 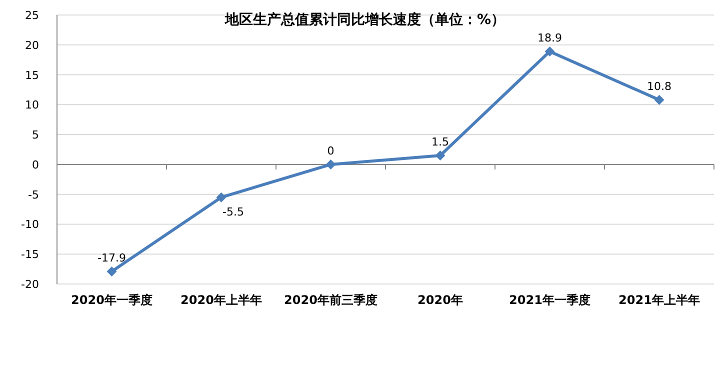 I want to click on data-label: 18.9, so click(x=550, y=37).